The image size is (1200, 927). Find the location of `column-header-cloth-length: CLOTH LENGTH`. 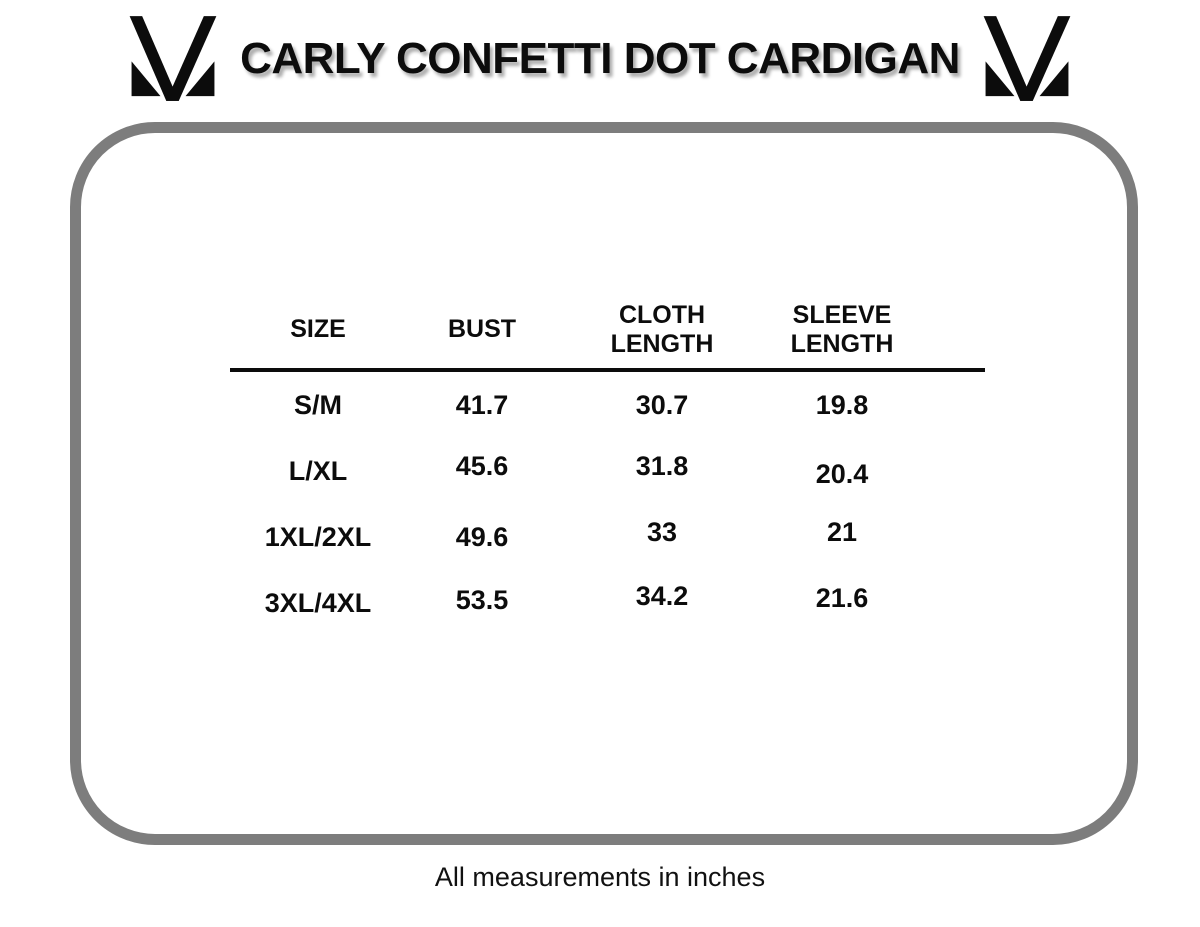

column-header-cloth-length: CLOTH LENGTH is located at coordinates (662, 329).